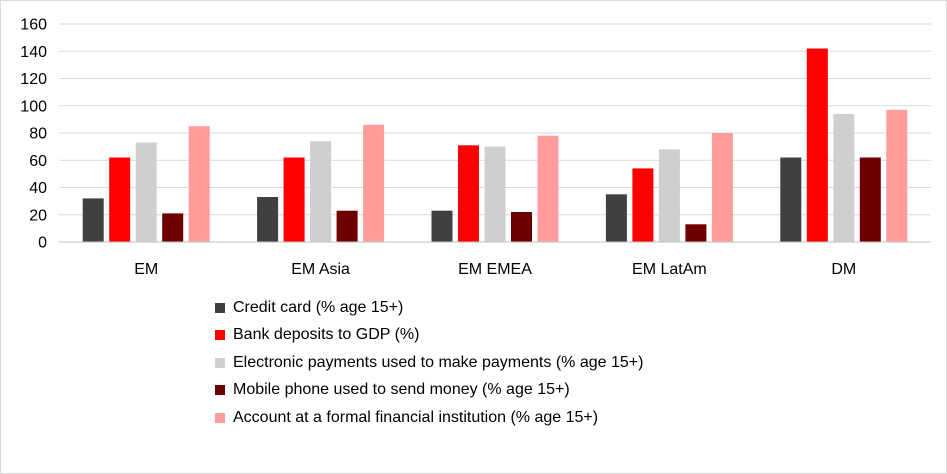 The image size is (947, 474). I want to click on y-tick-label: 160, so click(33, 25).